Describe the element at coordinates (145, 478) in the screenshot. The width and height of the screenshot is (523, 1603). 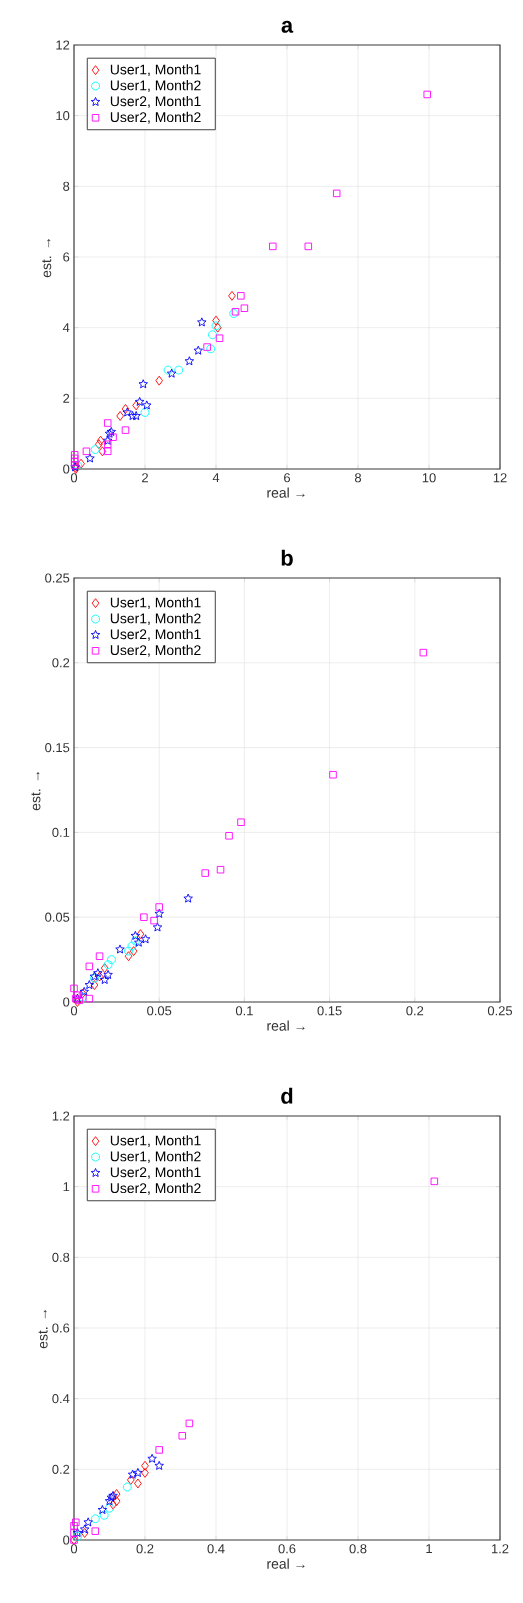
I see `x-tick-label: 2` at that location.